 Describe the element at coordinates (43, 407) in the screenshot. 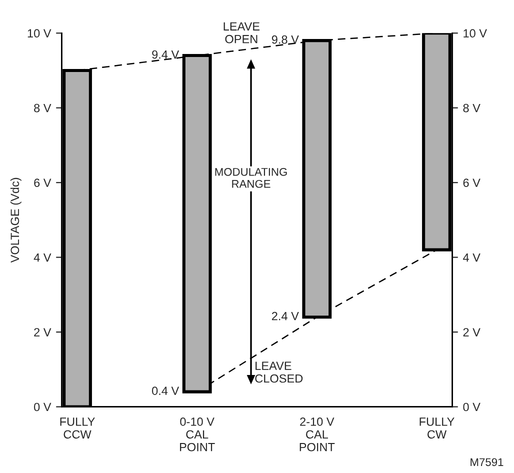

I see `y-tick-label: 0 V` at that location.